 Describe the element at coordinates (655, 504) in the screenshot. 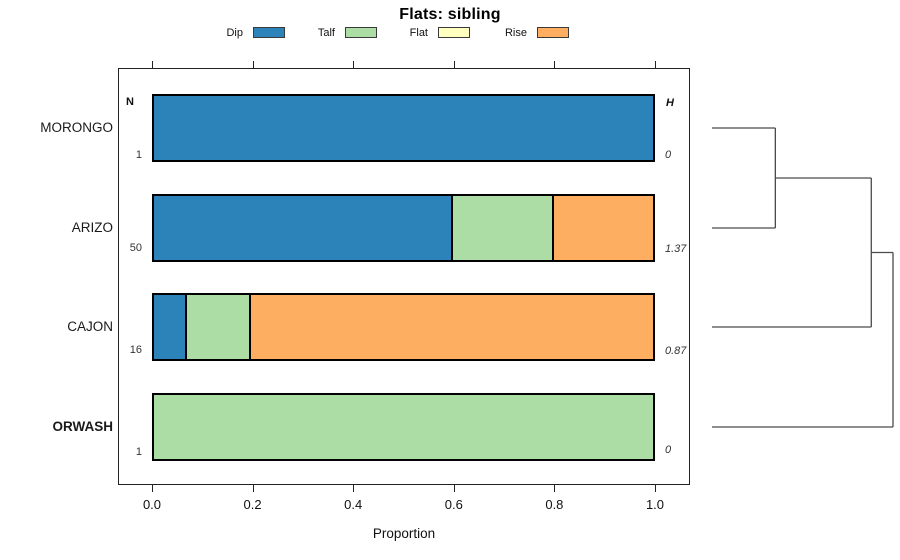

I see `axis-tick-label: 1.0` at that location.